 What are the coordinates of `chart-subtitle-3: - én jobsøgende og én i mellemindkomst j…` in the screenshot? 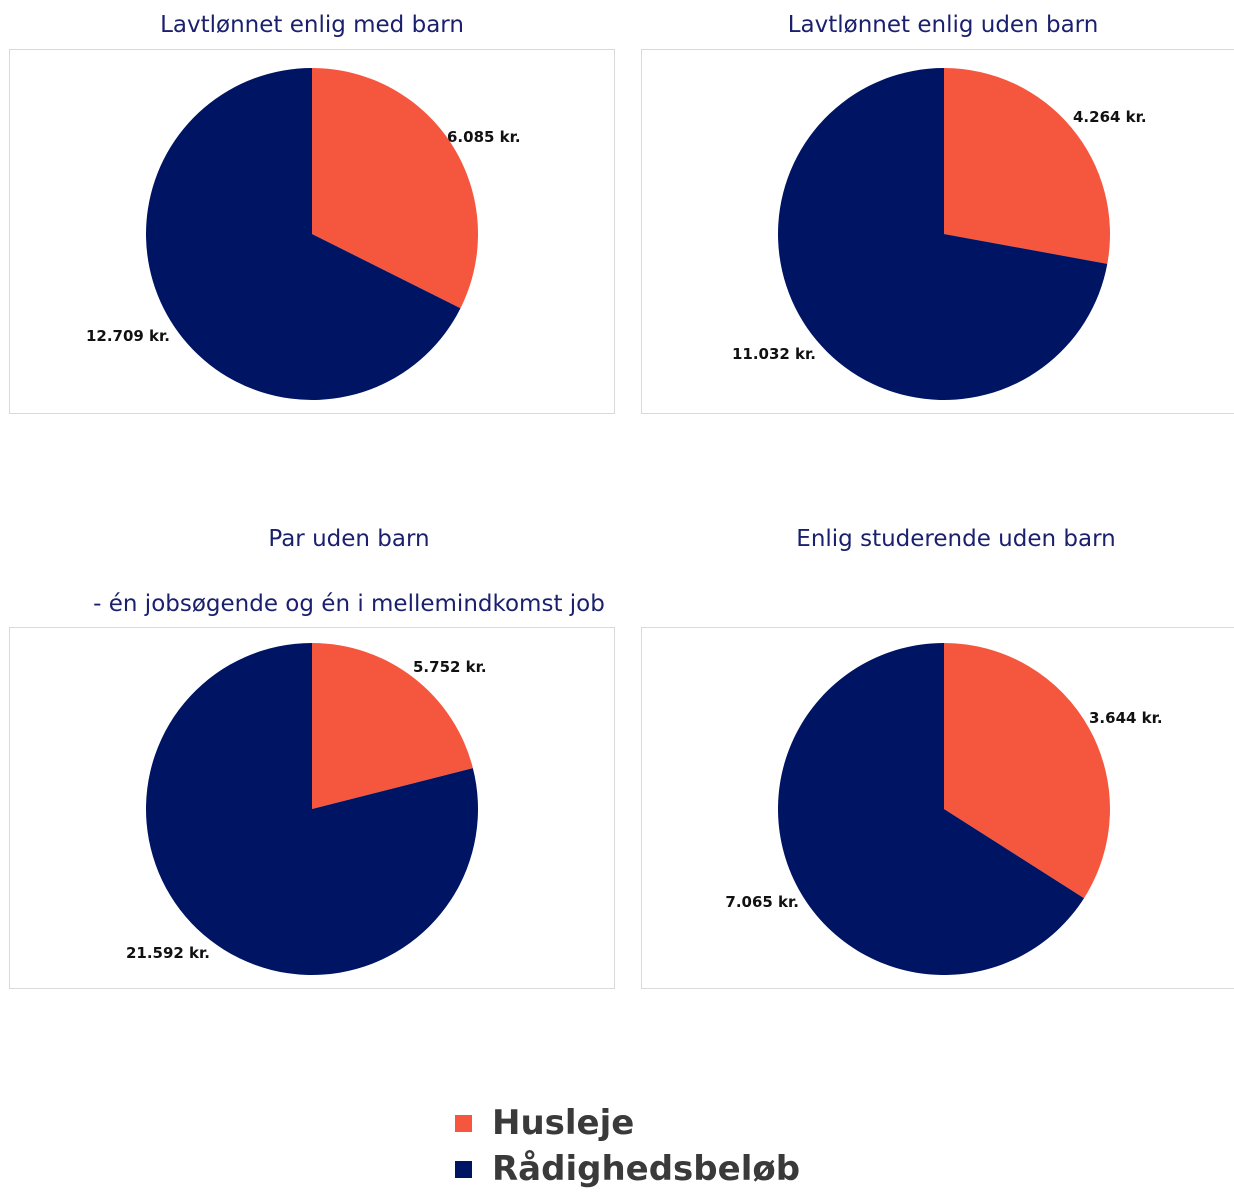 It's located at (349, 604).